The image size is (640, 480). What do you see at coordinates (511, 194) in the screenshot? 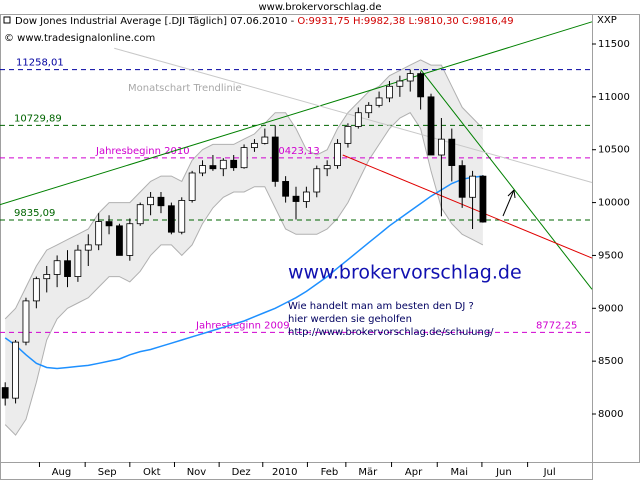
I see `arrow-head` at bounding box center [511, 194].